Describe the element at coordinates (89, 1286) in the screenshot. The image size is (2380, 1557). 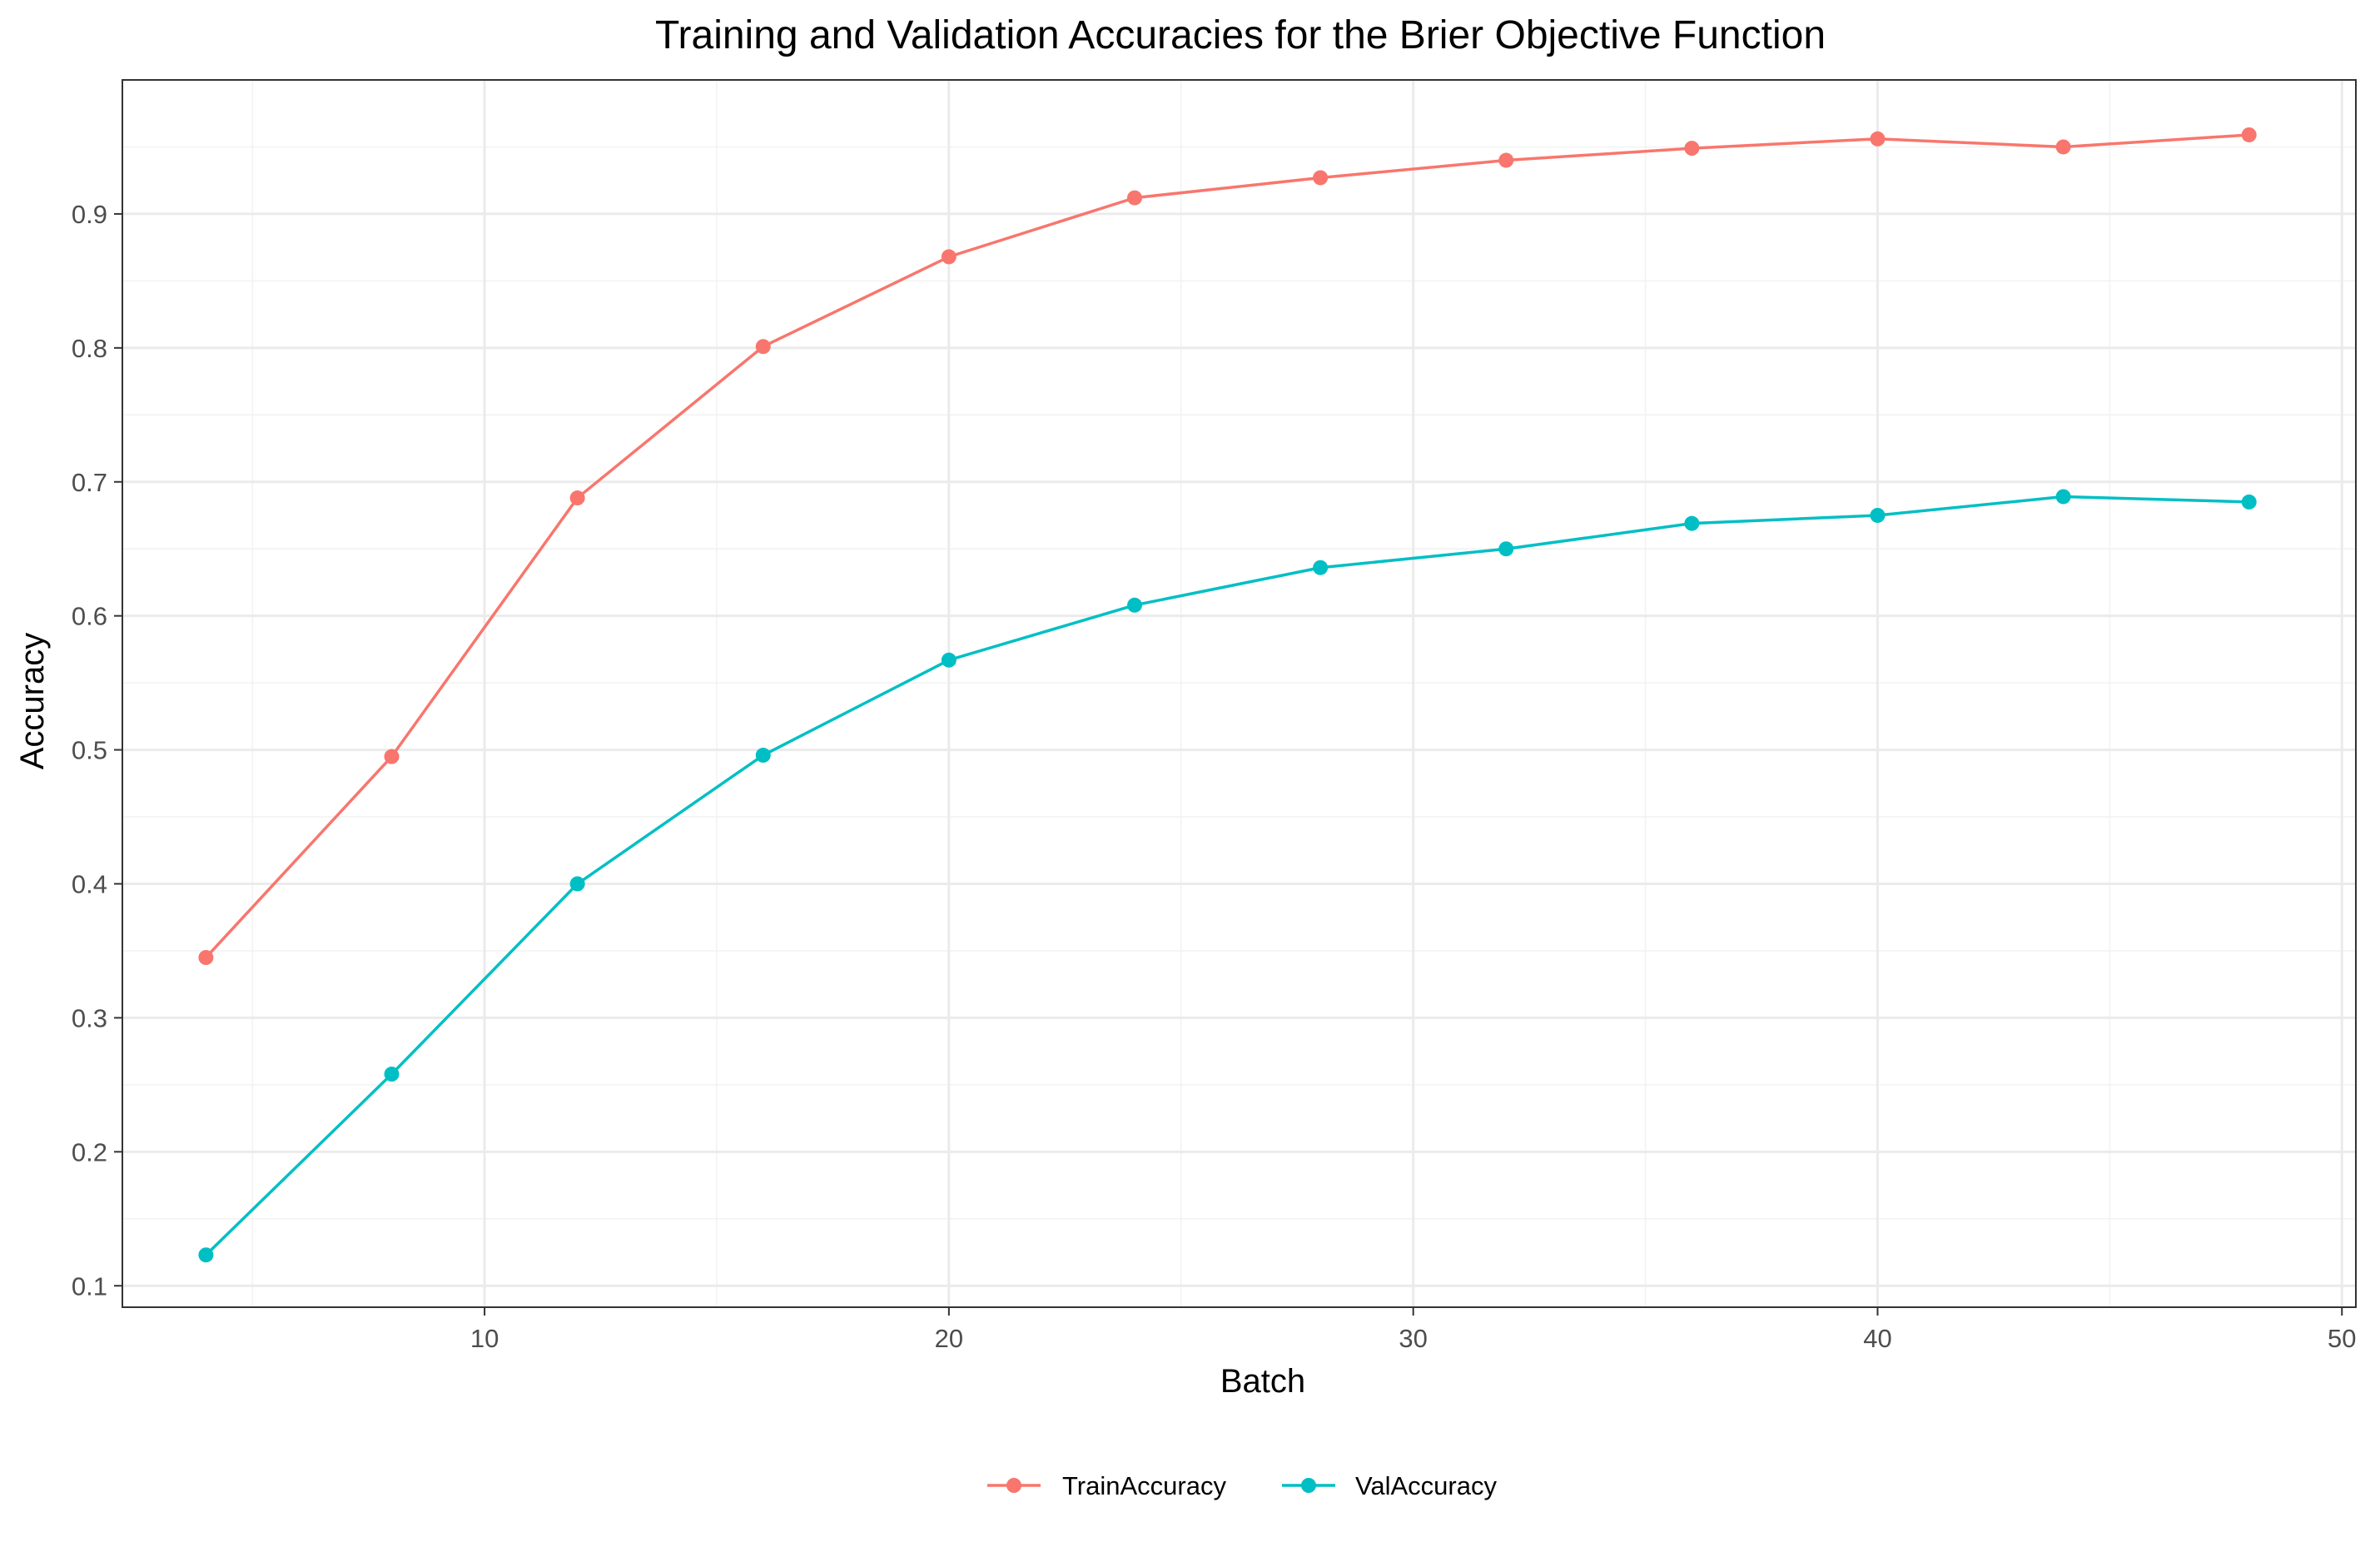
I see `y-tick-label: 0.1` at that location.